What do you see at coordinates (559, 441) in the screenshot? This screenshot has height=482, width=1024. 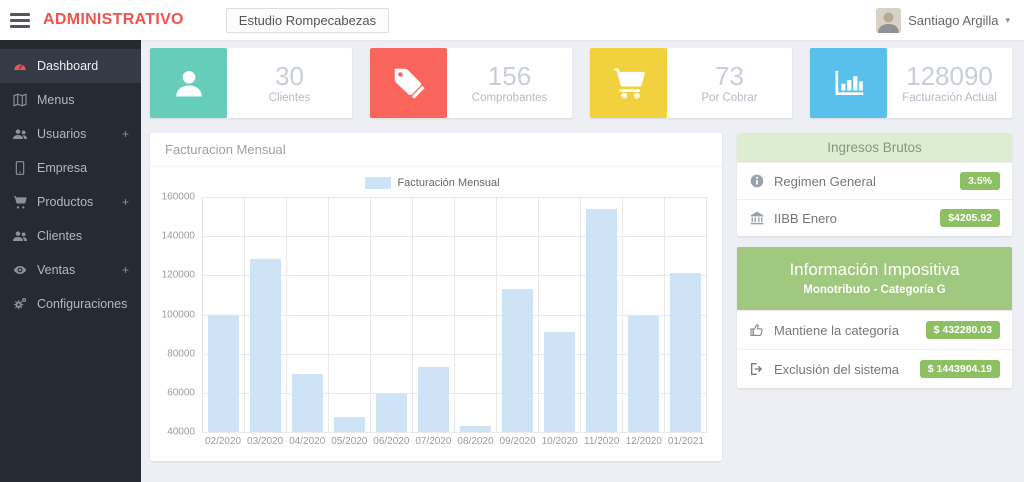 I see `x-tick-label: 10/2020` at bounding box center [559, 441].